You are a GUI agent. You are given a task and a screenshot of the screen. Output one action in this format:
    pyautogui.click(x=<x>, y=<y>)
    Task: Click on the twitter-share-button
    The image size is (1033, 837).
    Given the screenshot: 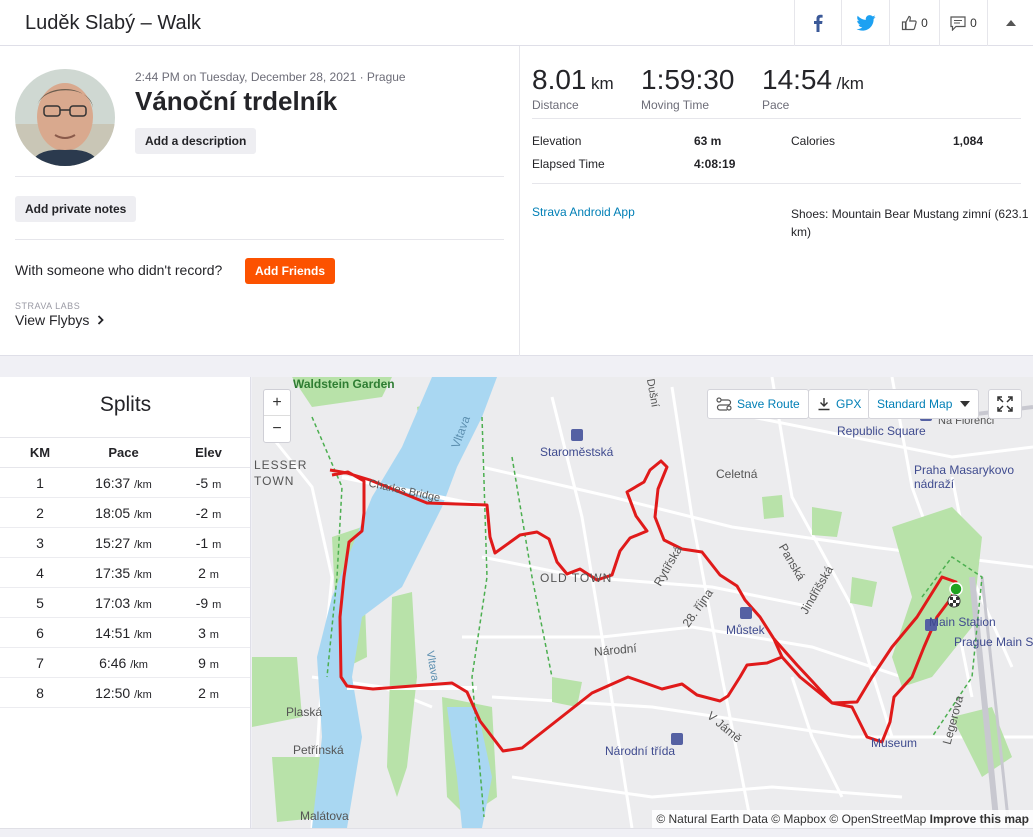 What is the action you would take?
    pyautogui.click(x=865, y=23)
    